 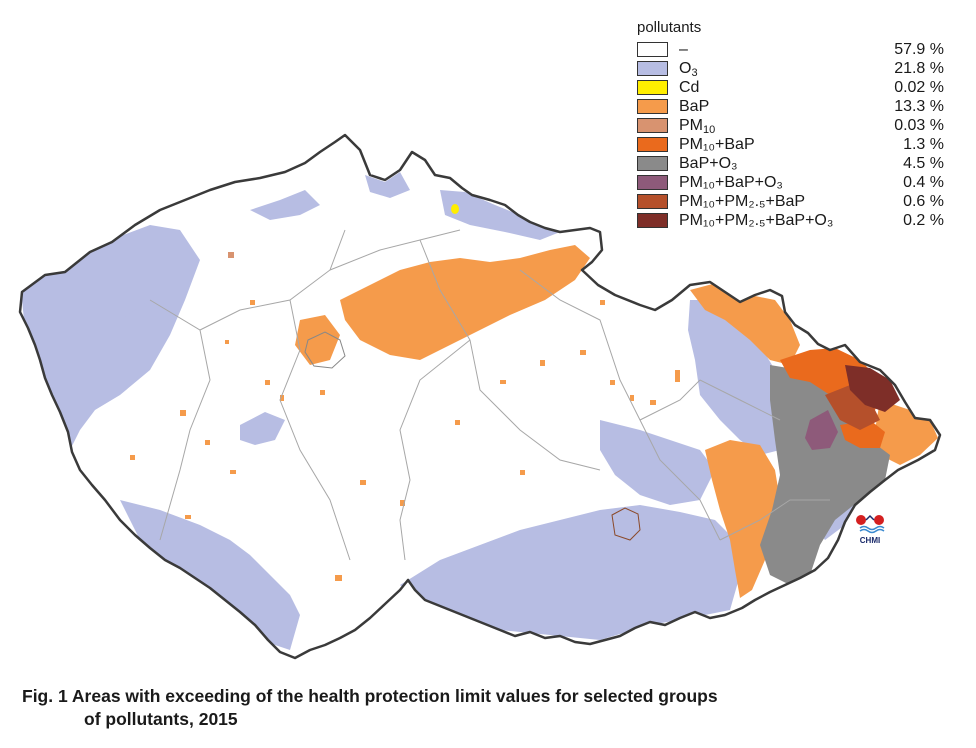 I want to click on legend-item: PM10 0.03 %, so click(x=792, y=126).